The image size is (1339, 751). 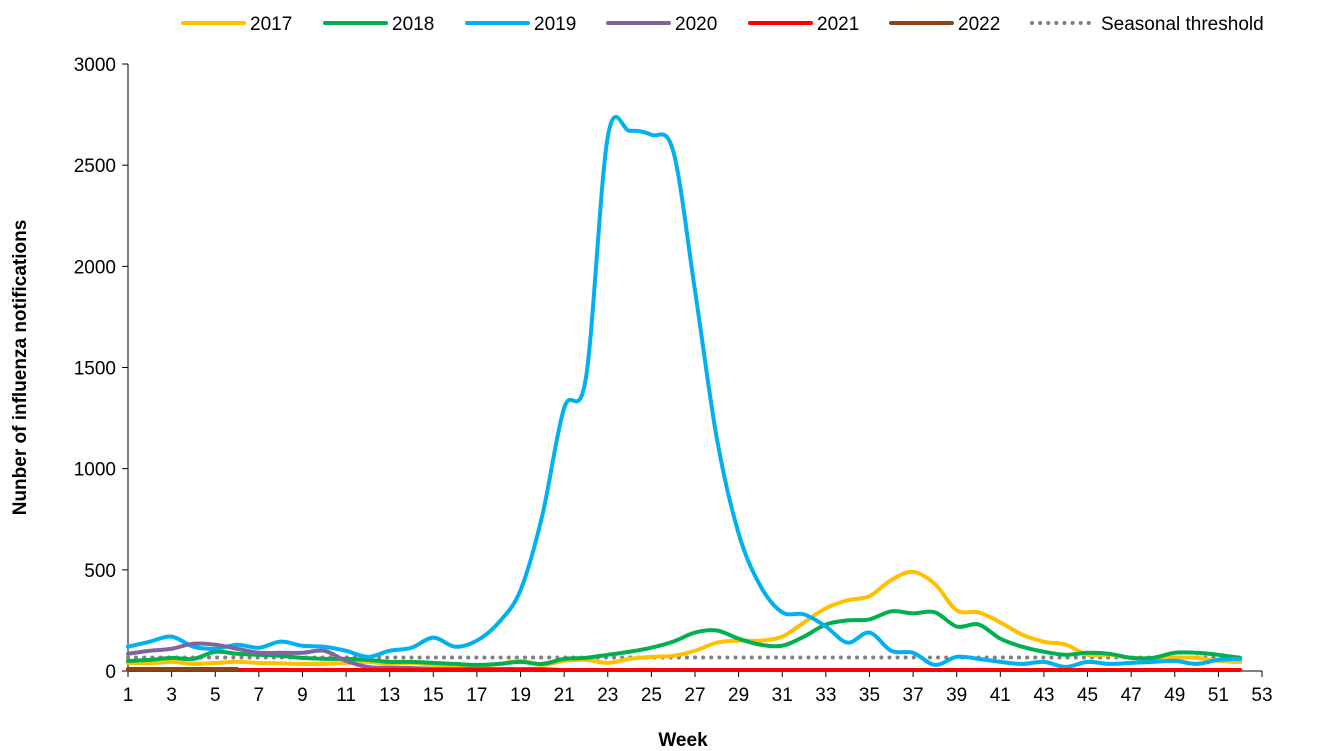 I want to click on x-tick-label: 11, so click(x=346, y=695).